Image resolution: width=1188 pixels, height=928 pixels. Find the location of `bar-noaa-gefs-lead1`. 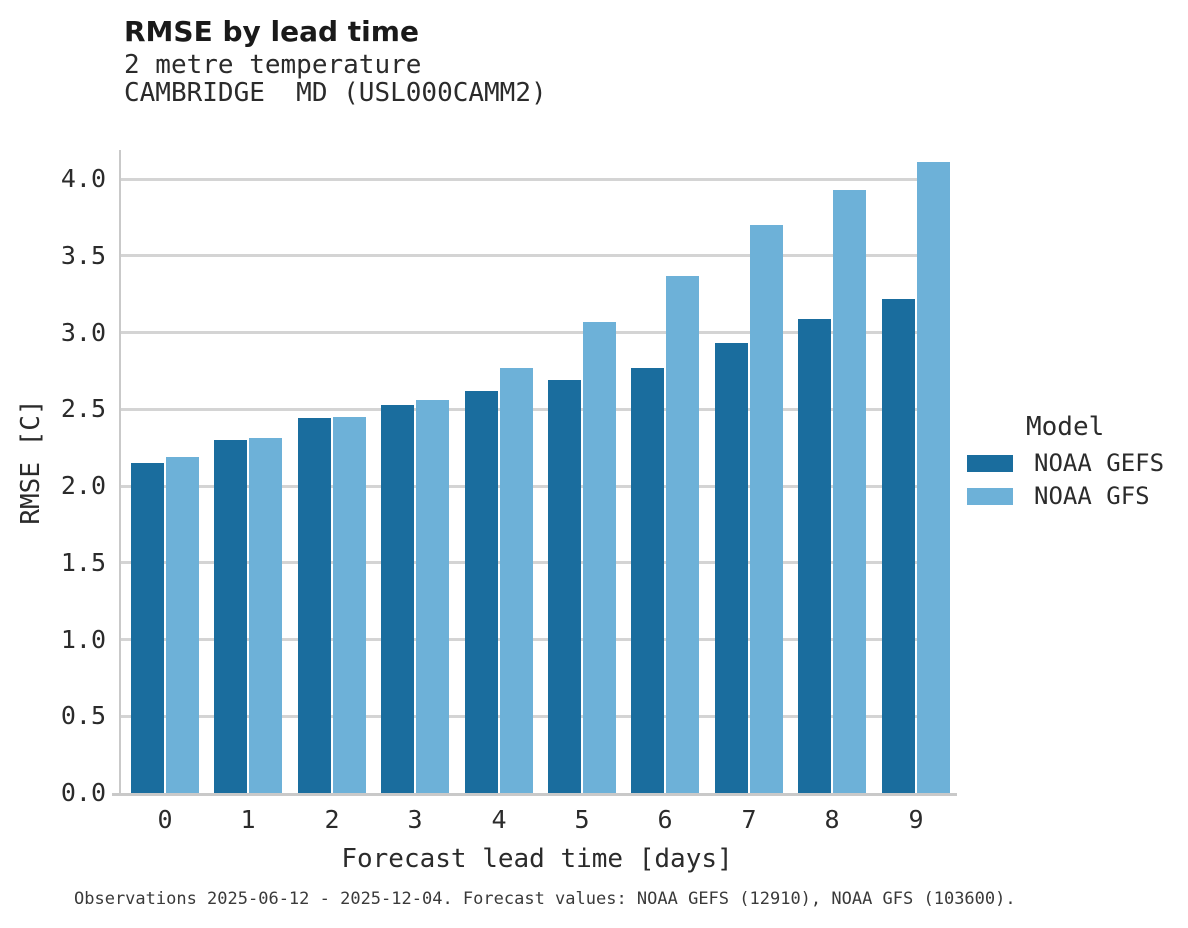

bar-noaa-gefs-lead1 is located at coordinates (230, 616).